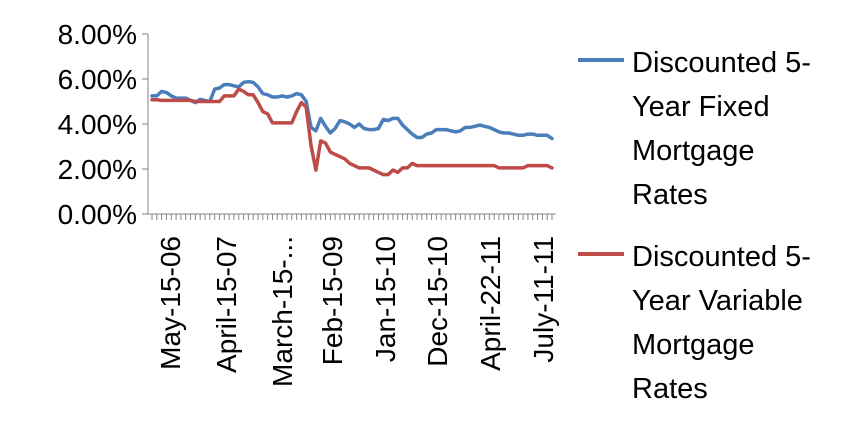  What do you see at coordinates (543, 299) in the screenshot?
I see `x-tick-label: July-11-11` at bounding box center [543, 299].